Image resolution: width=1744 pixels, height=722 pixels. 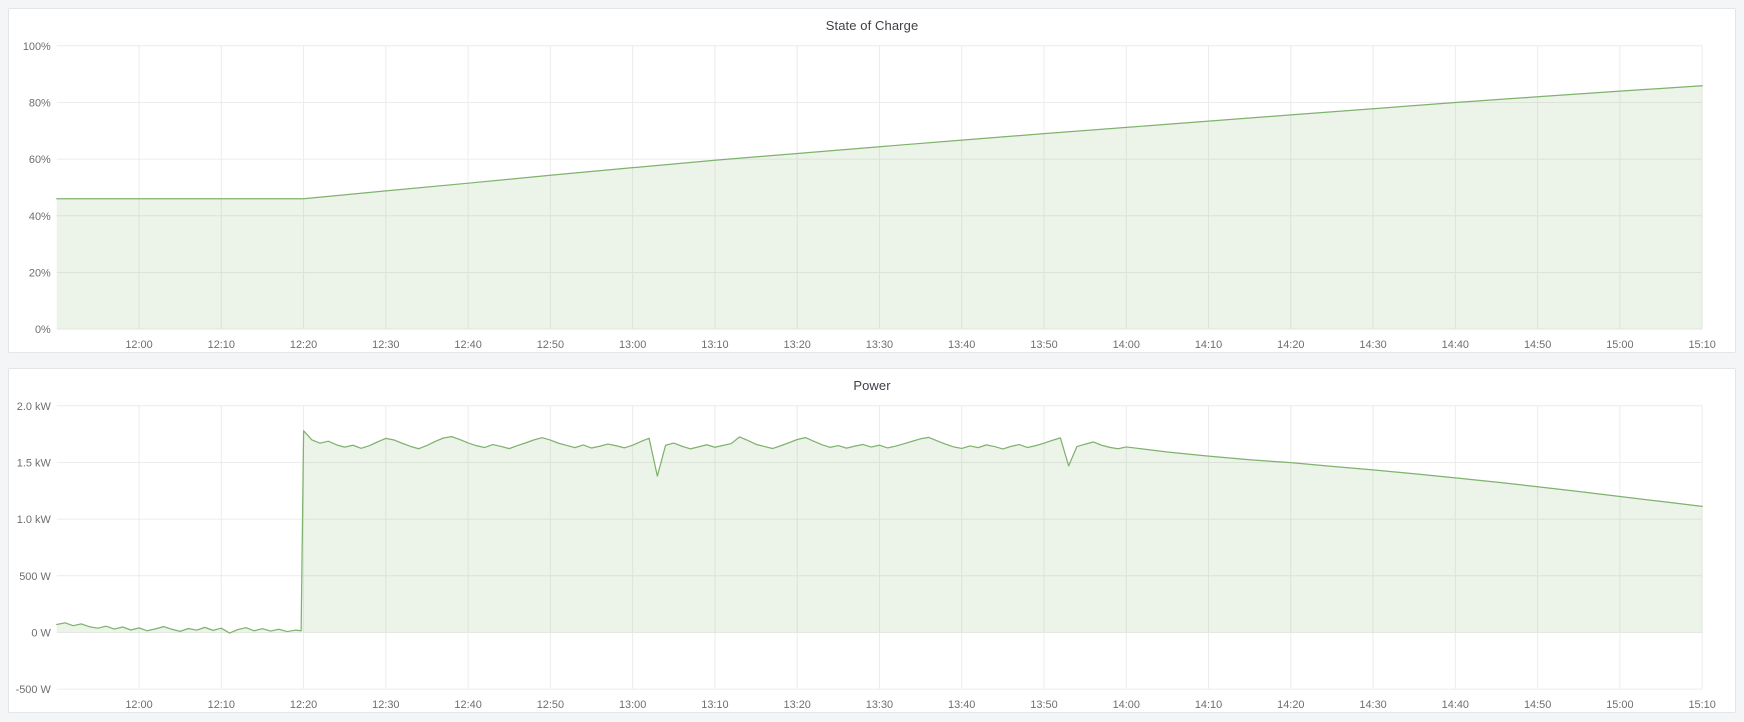 I want to click on y-tick-label: 0 W, so click(x=41, y=633).